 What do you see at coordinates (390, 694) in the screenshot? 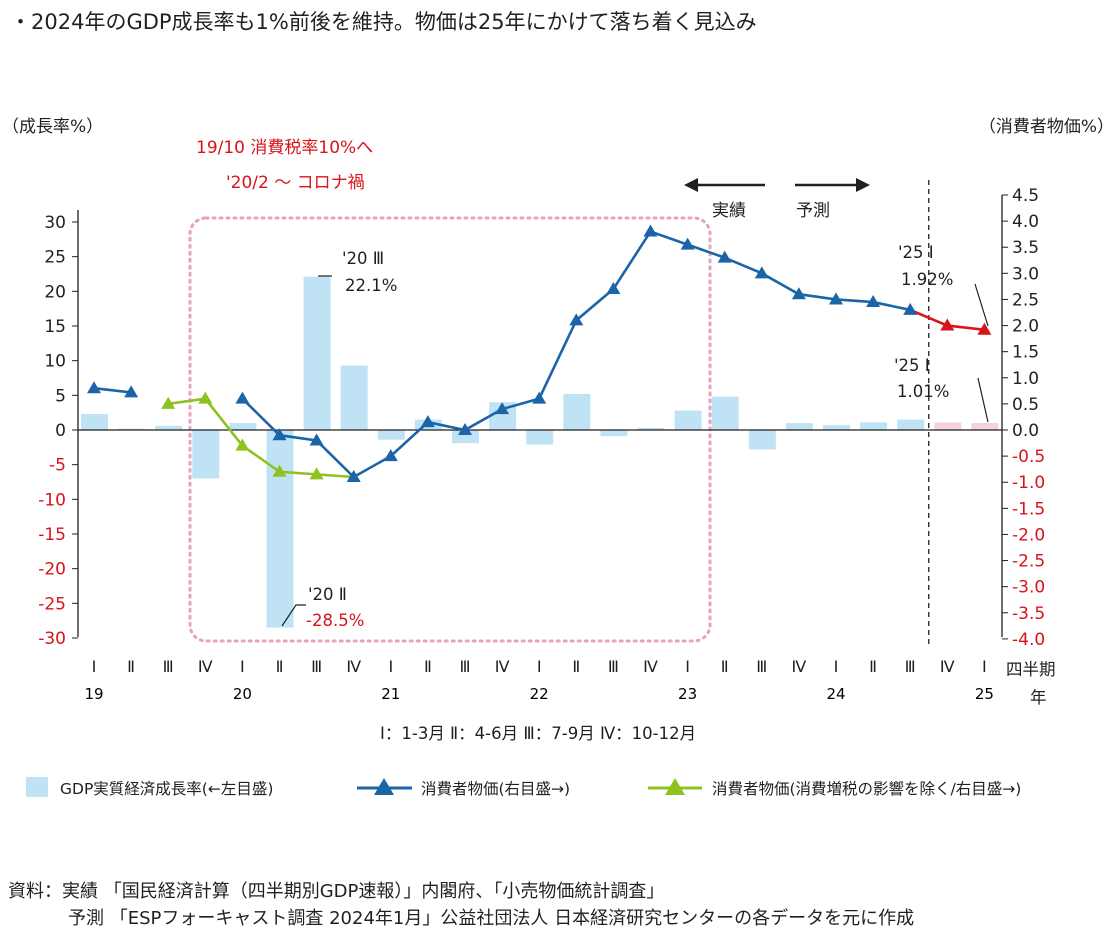
I see `x-year-label: 21` at bounding box center [390, 694].